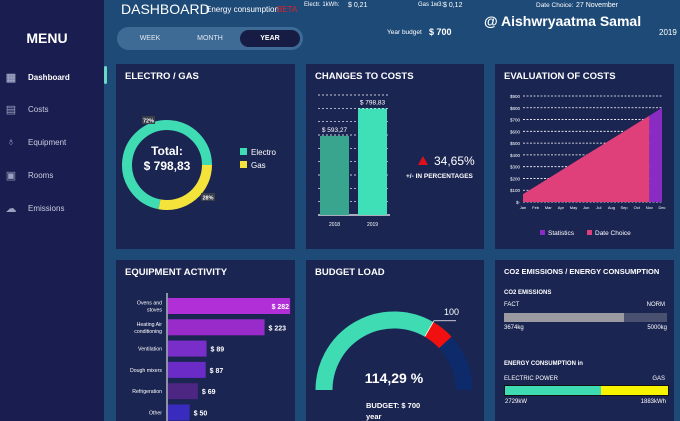 The width and height of the screenshot is (680, 421). Describe the element at coordinates (26, 109) in the screenshot. I see `sidebar-item-costs: ▤ Costs` at that location.